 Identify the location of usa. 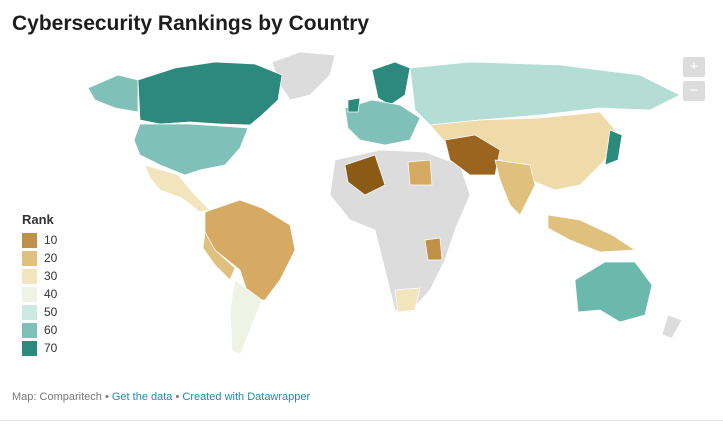
(191, 149).